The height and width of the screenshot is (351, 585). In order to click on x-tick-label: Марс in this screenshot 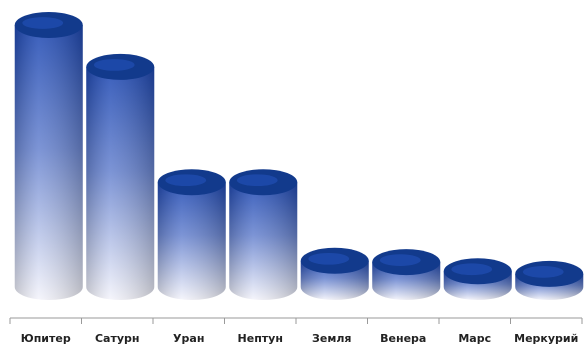, I will do `click(474, 338)`.